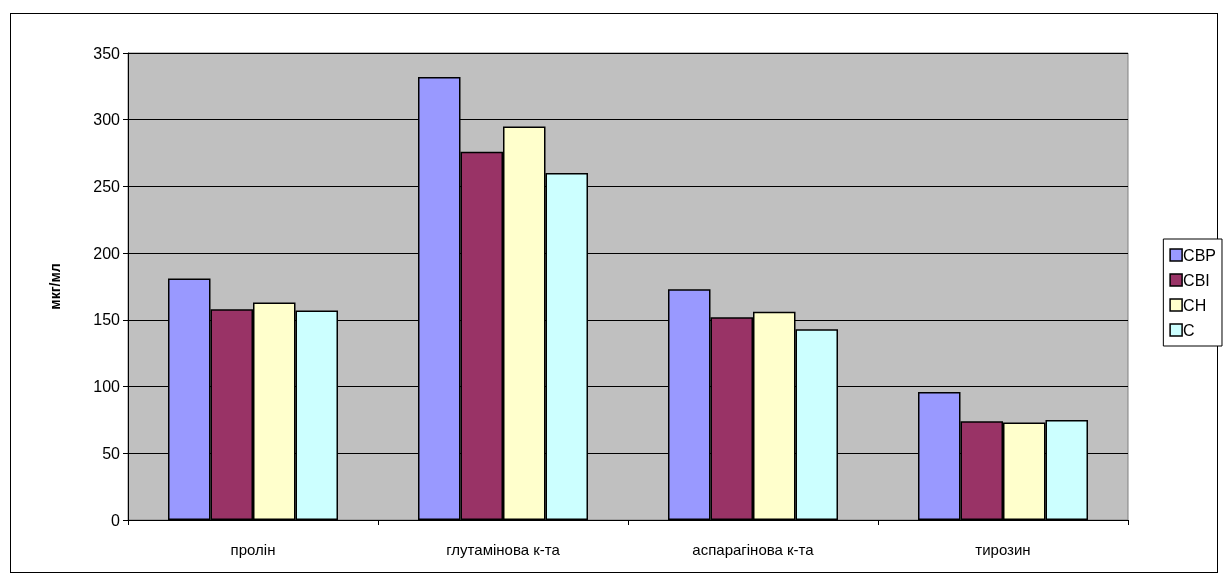  What do you see at coordinates (107, 53) in the screenshot?
I see `y-tick-label: 350` at bounding box center [107, 53].